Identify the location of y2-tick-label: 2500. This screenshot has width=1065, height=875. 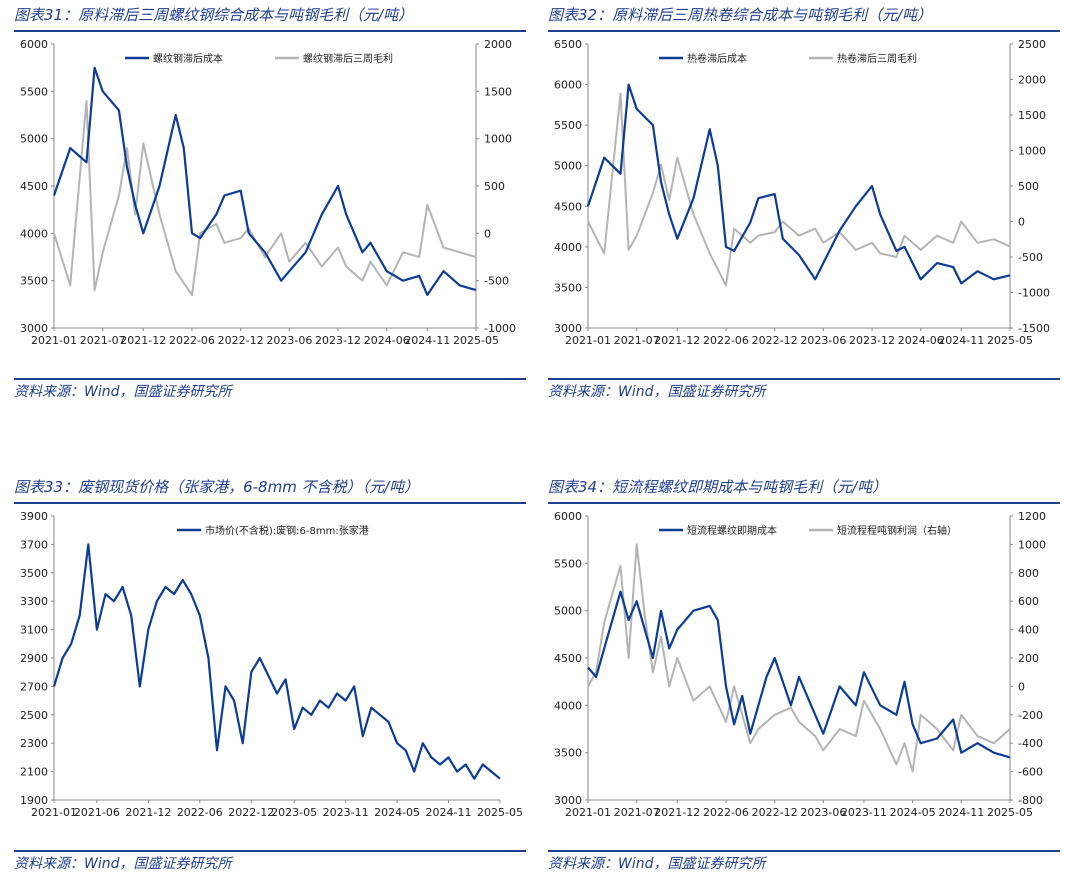
(1032, 44).